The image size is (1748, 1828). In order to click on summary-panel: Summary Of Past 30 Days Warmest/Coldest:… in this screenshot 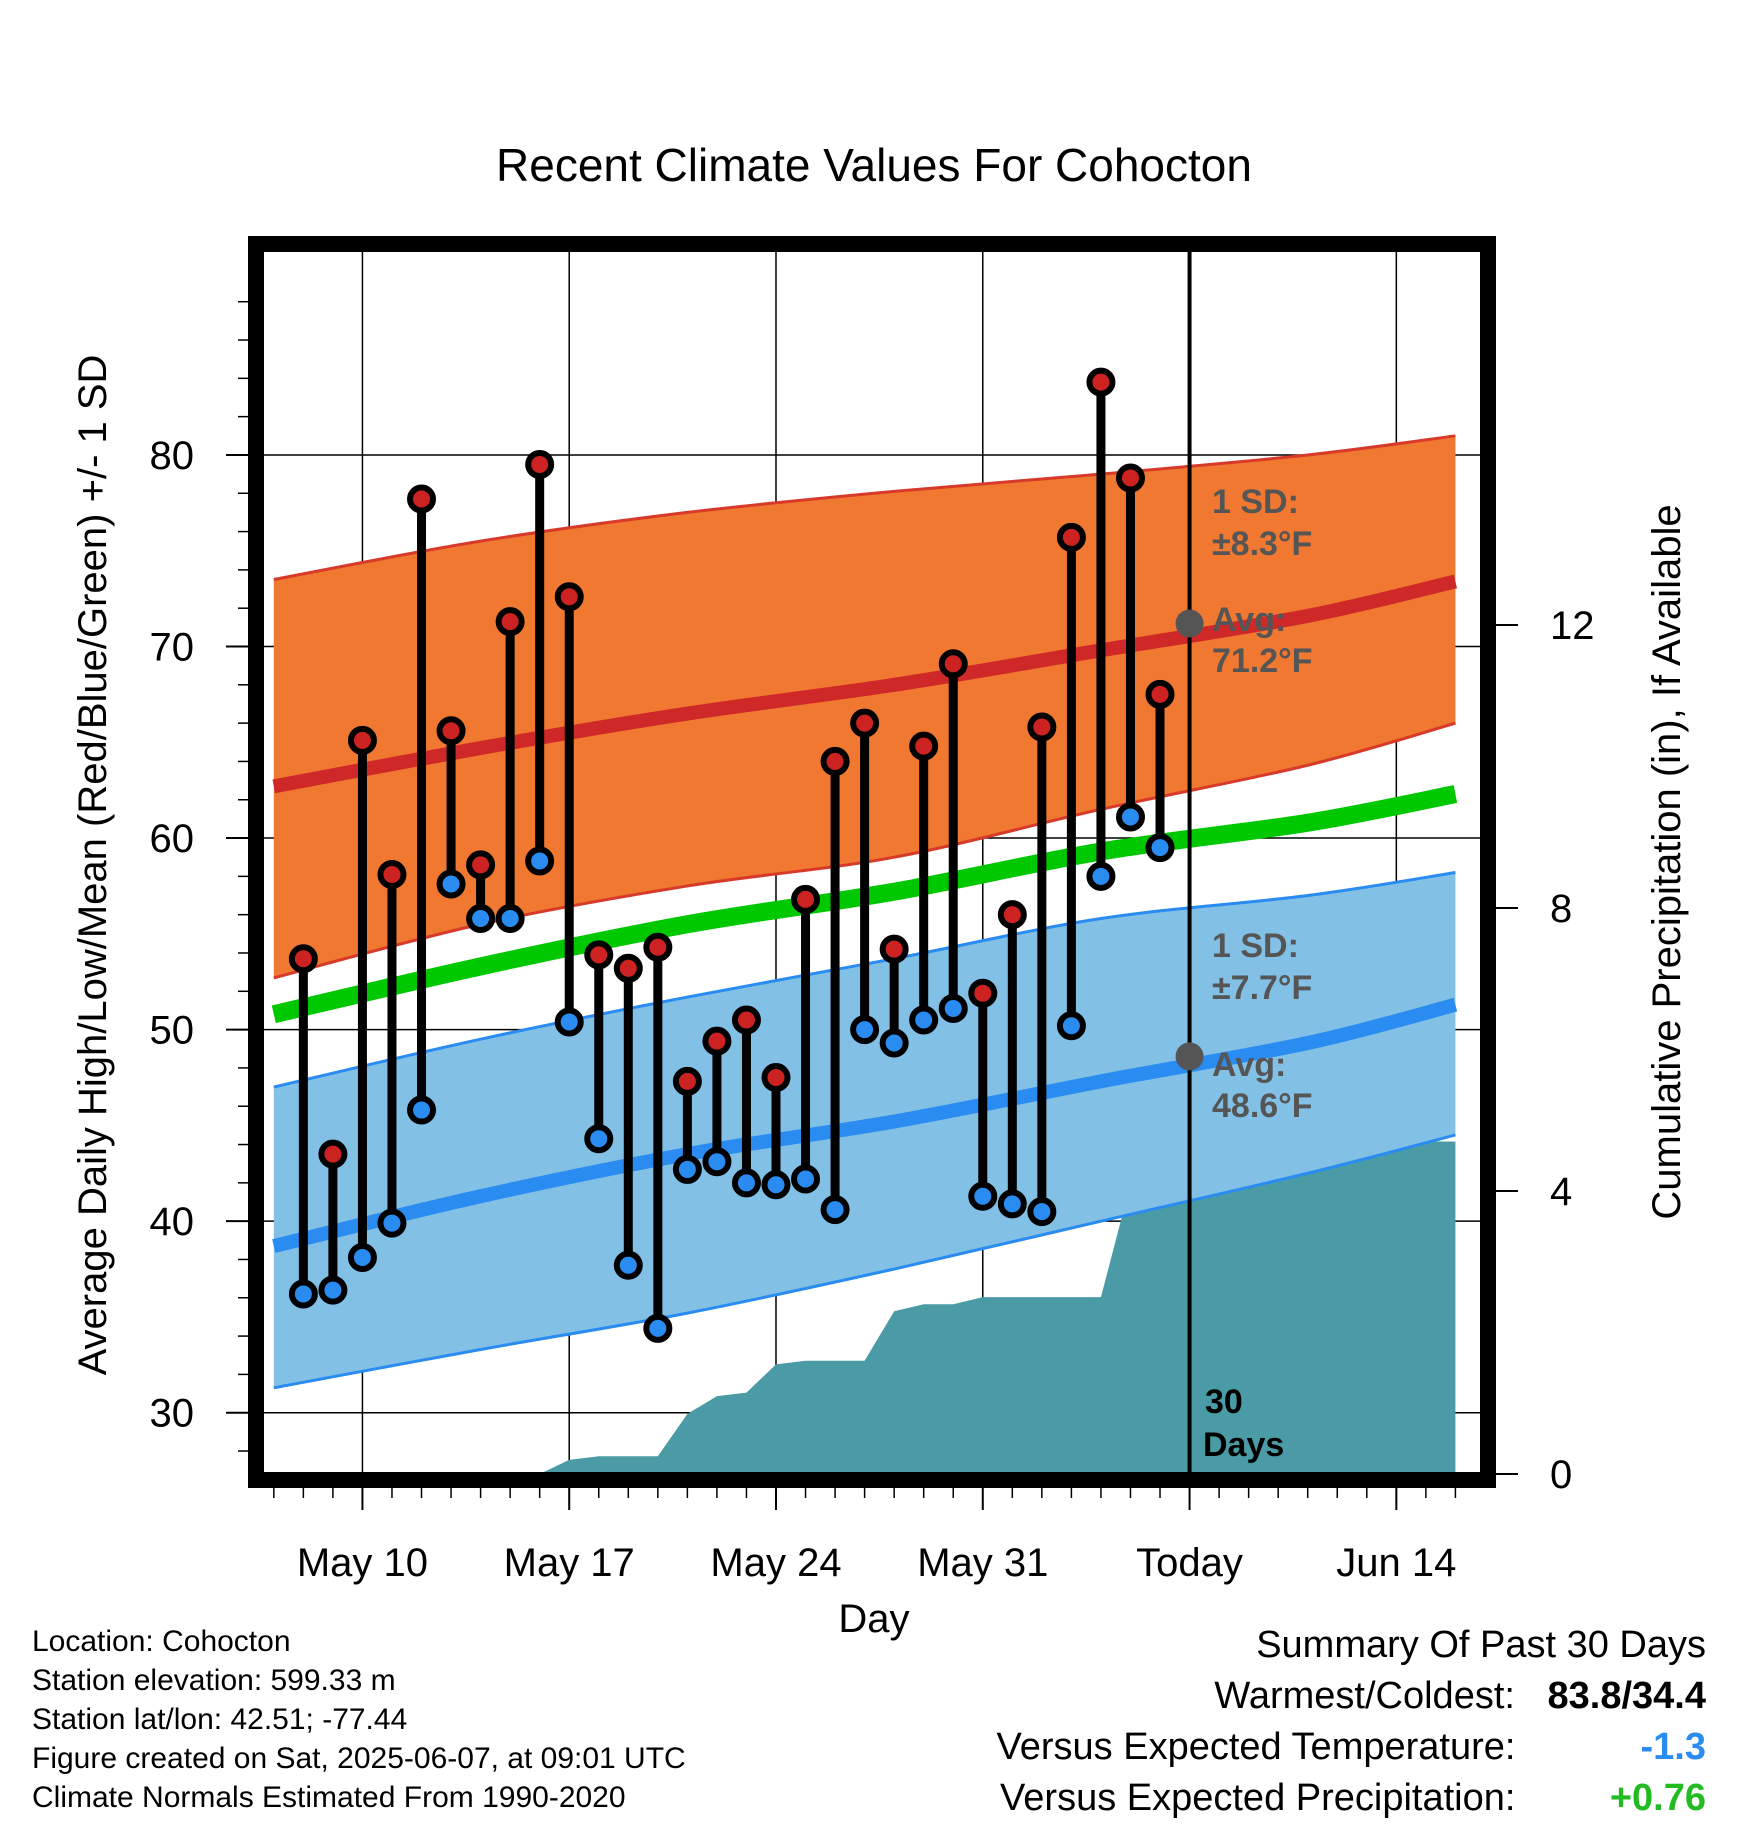, I will do `click(1351, 1722)`.